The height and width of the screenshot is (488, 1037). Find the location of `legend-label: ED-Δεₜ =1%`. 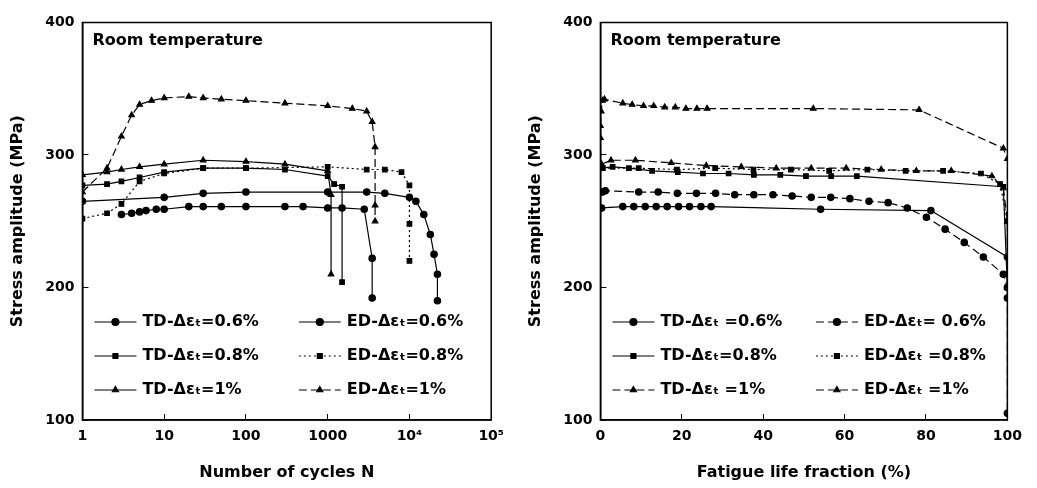

legend-label: ED-Δεₜ =1% is located at coordinates (916, 389).